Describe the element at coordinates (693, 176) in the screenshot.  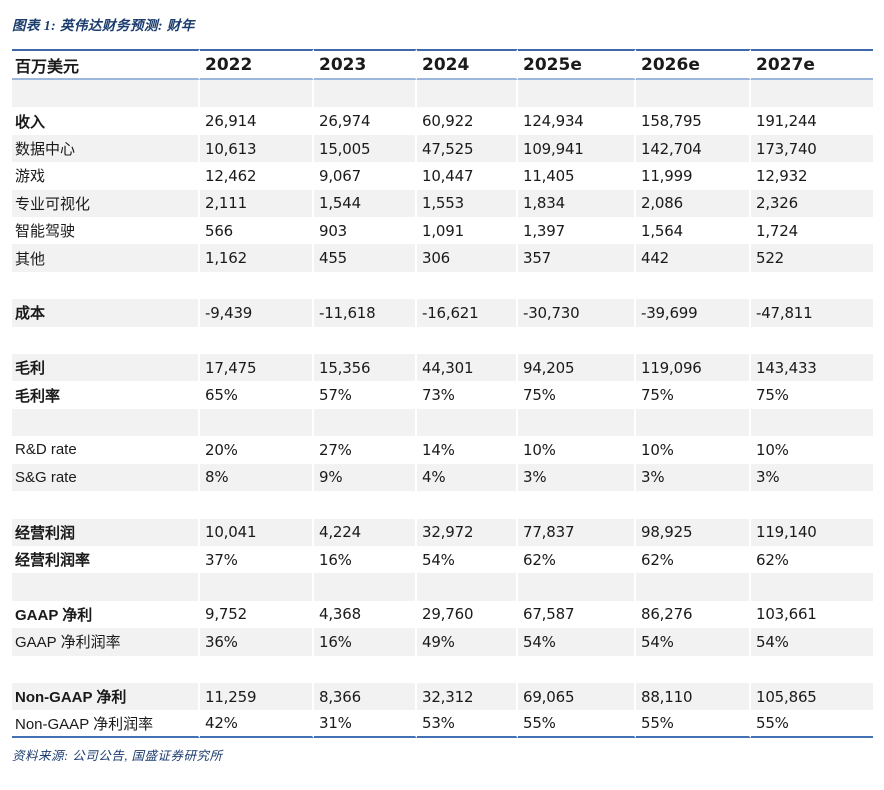
I see `cell-value: 11,999` at that location.